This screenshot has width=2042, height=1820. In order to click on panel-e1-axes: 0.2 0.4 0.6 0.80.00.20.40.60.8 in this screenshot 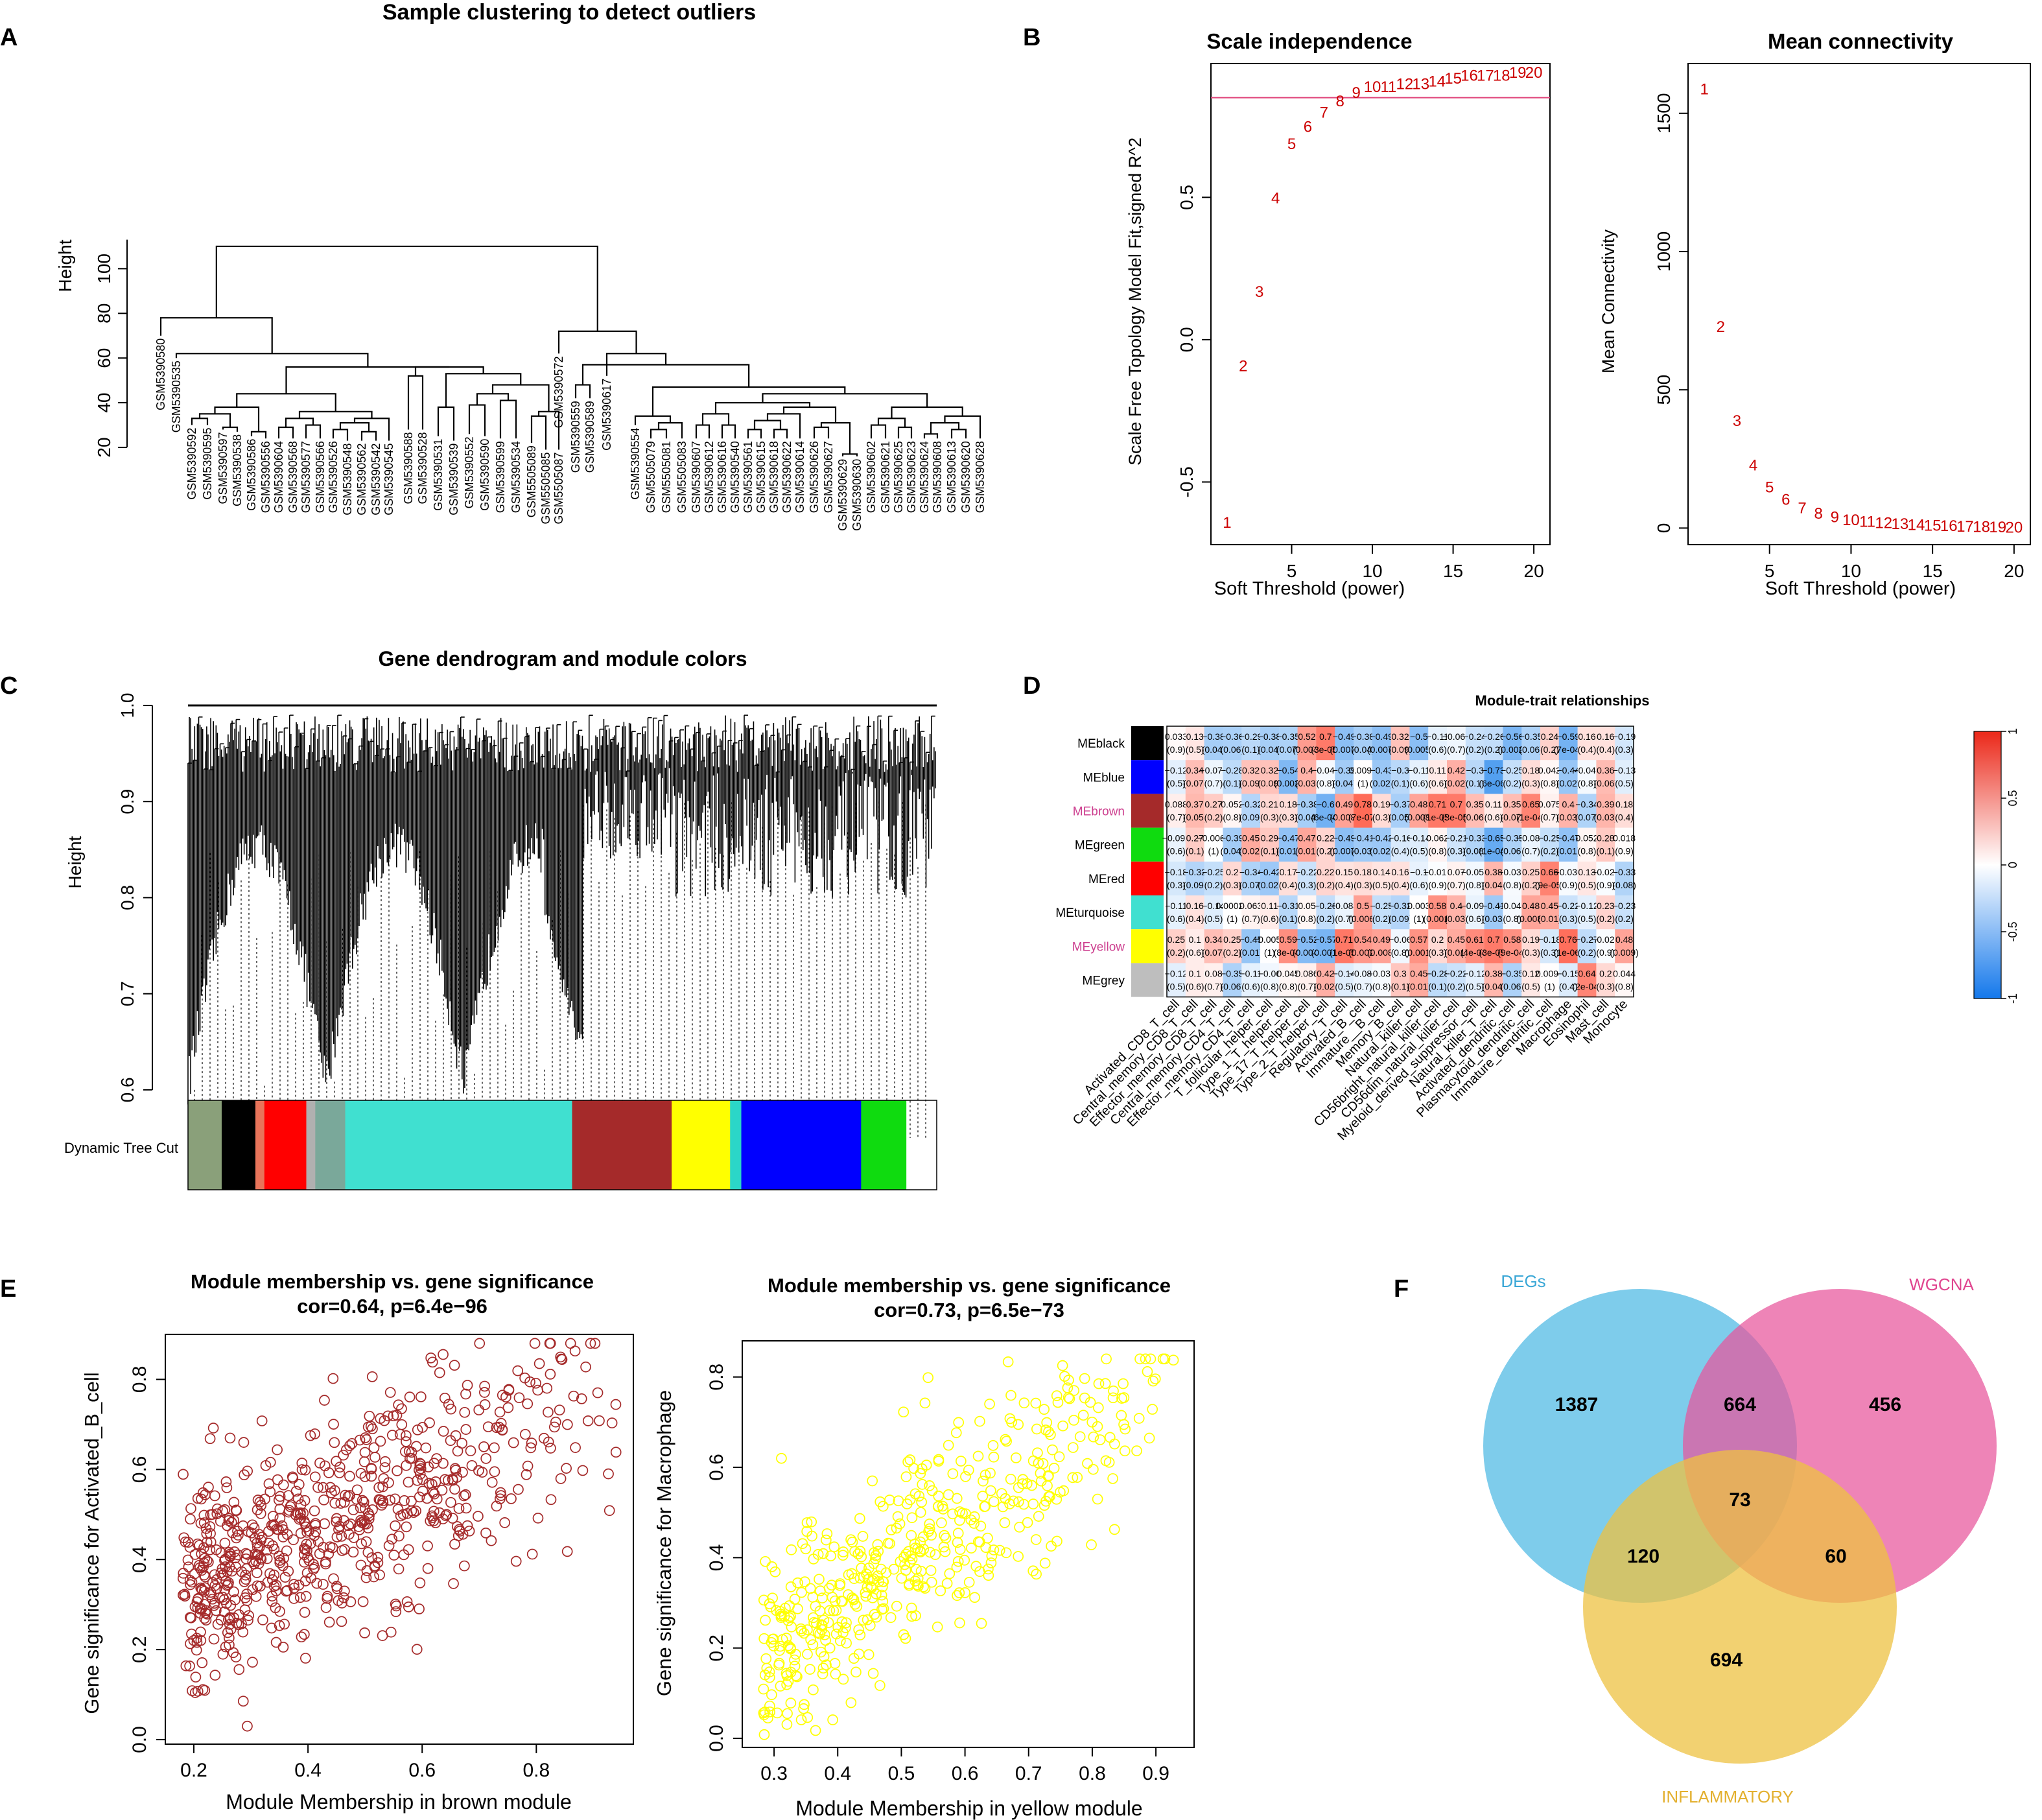, I will do `click(339, 1574)`.